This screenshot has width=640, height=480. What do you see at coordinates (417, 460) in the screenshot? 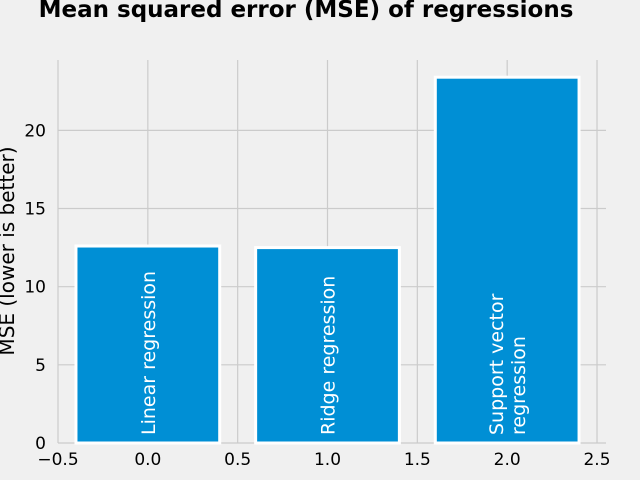
I see `x-tick-label: 1.5` at bounding box center [417, 460].